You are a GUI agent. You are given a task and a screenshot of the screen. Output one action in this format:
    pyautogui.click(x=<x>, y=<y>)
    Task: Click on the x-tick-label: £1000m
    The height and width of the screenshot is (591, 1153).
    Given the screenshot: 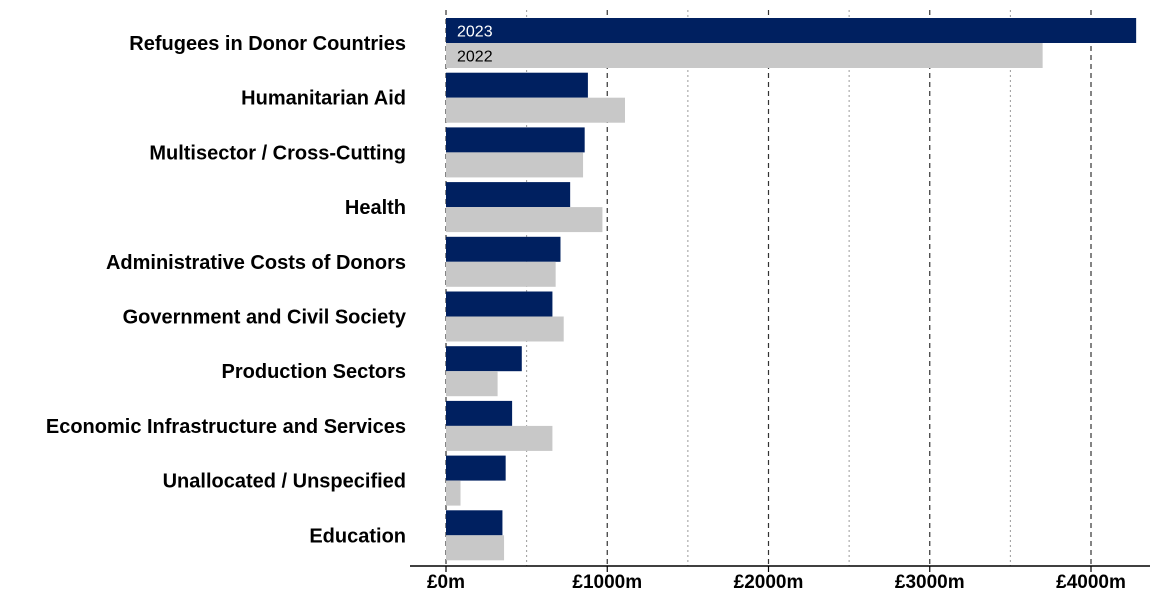 What is the action you would take?
    pyautogui.click(x=607, y=581)
    